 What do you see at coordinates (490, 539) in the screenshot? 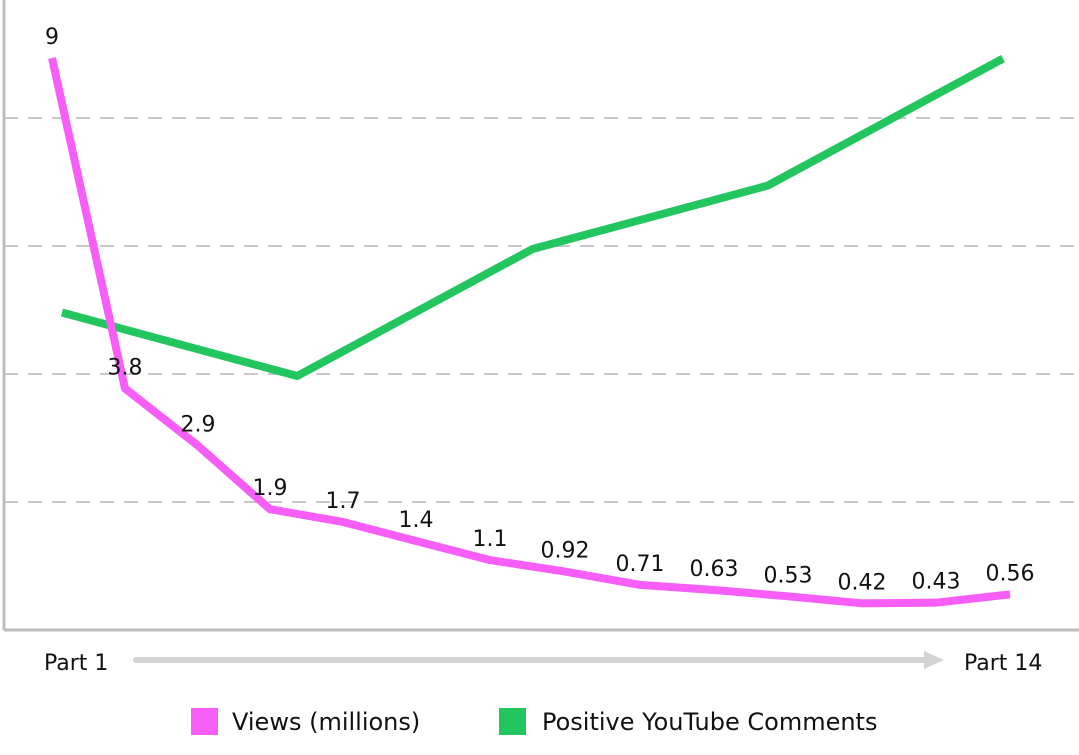
I see `data-label-views: 1.1` at bounding box center [490, 539].